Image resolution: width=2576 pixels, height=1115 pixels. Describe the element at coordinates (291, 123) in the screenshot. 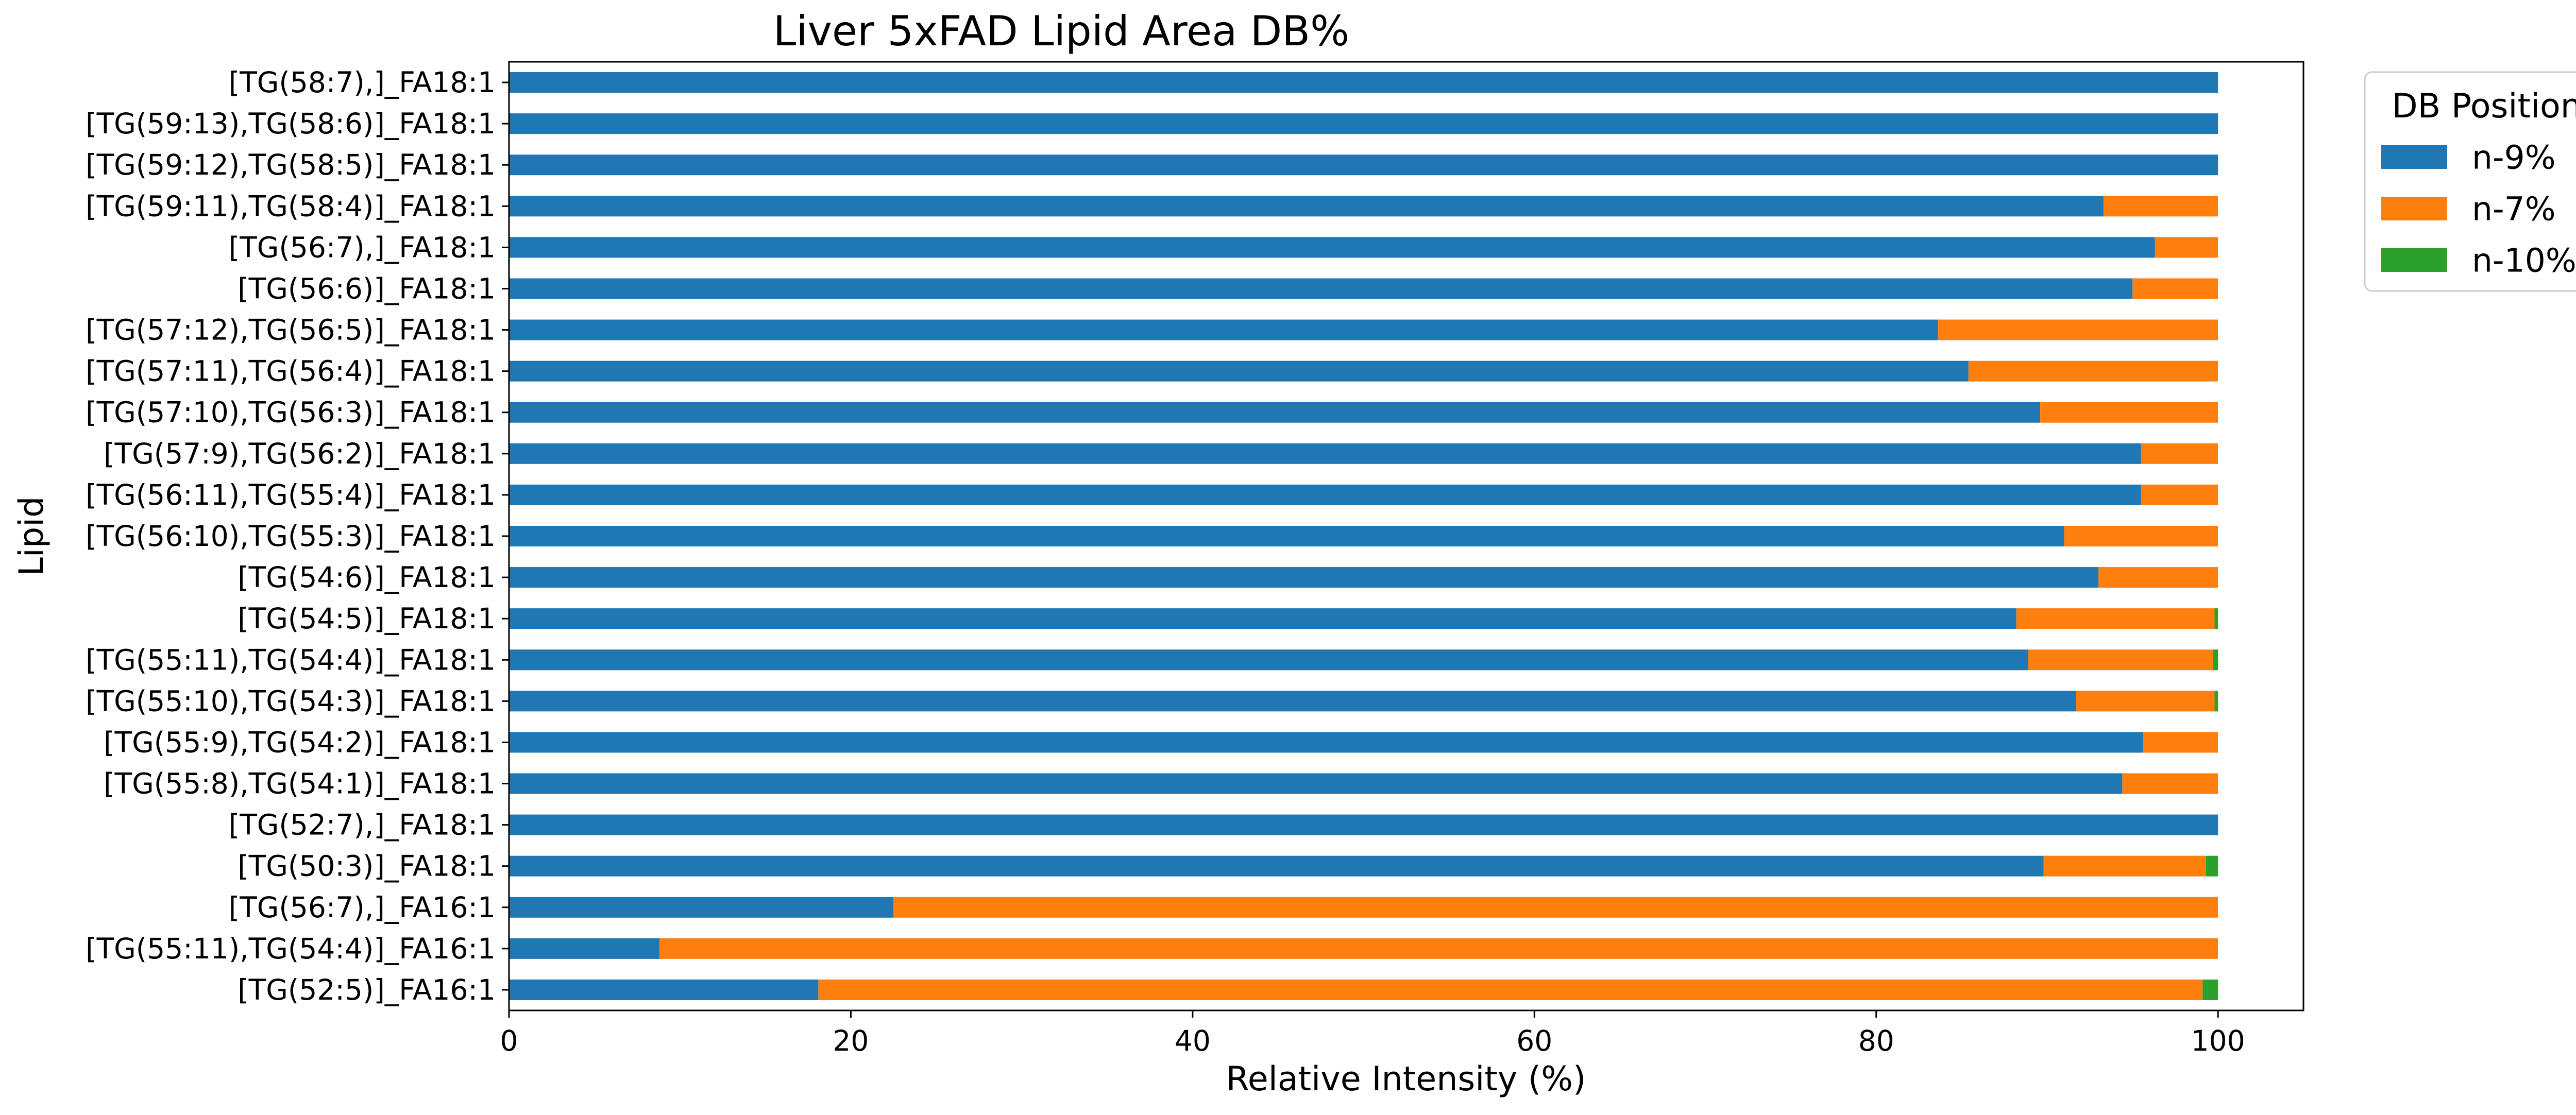

I see `y-tick-label: [TG(59:13),TG(58:6)]_FA18:1` at that location.